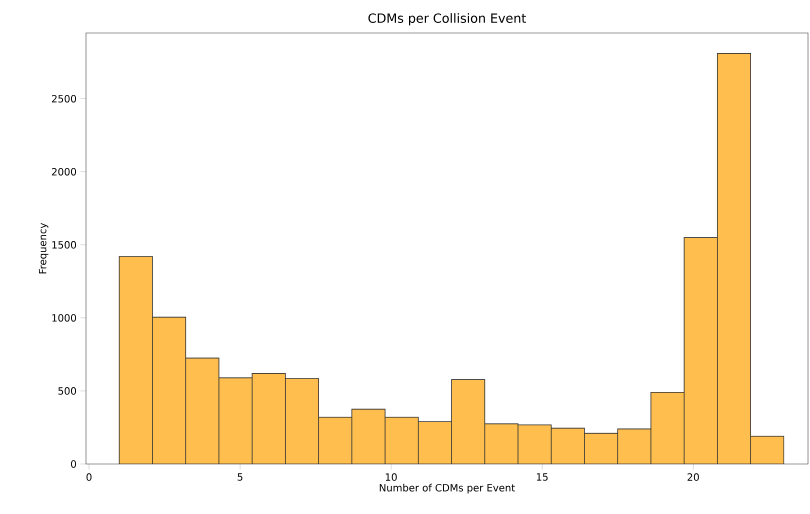  Describe the element at coordinates (64, 318) in the screenshot. I see `y-tick-label: 1000` at that location.